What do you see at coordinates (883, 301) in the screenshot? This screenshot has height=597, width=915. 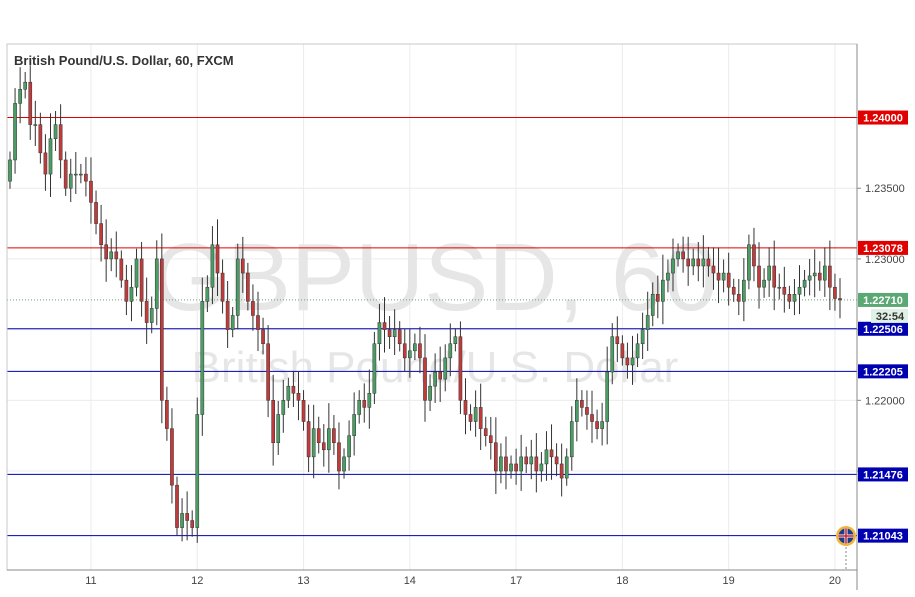 I see `current-price-label: 1.22710` at bounding box center [883, 301].